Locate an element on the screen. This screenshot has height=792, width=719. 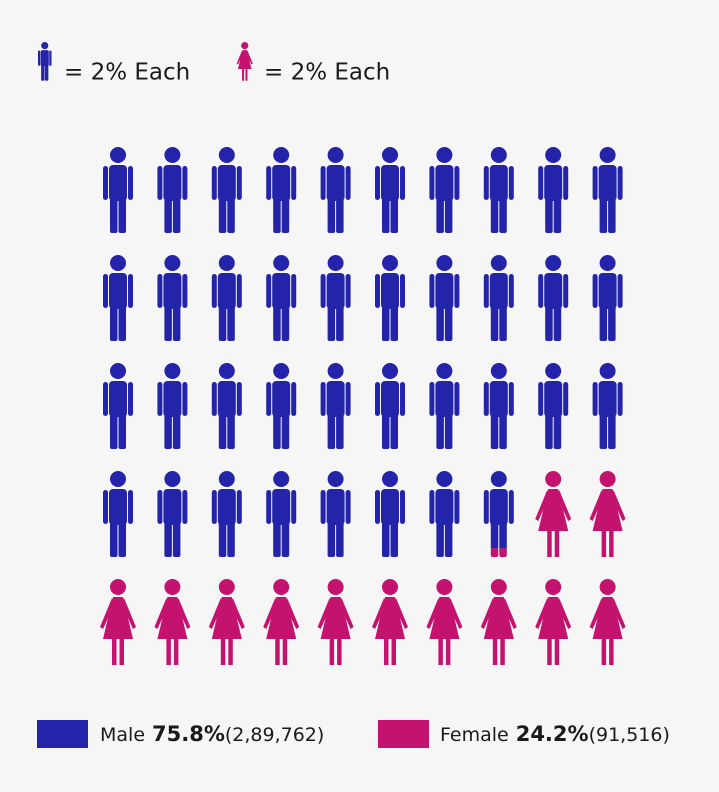
legend-value: 75.8% is located at coordinates (188, 734).